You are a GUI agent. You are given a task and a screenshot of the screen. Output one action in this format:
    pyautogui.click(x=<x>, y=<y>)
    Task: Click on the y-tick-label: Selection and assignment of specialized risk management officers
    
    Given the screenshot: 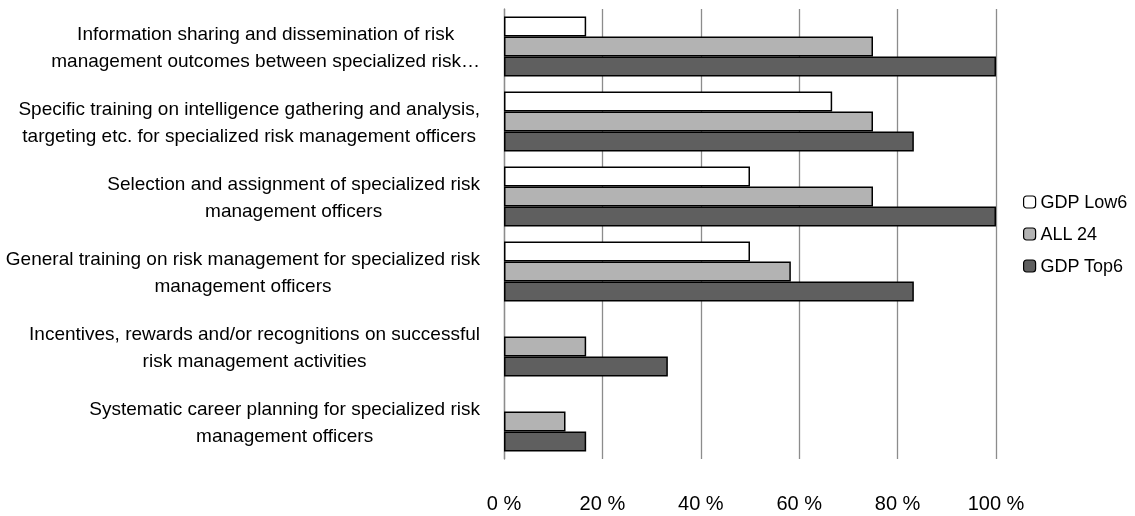 What is the action you would take?
    pyautogui.click(x=294, y=196)
    